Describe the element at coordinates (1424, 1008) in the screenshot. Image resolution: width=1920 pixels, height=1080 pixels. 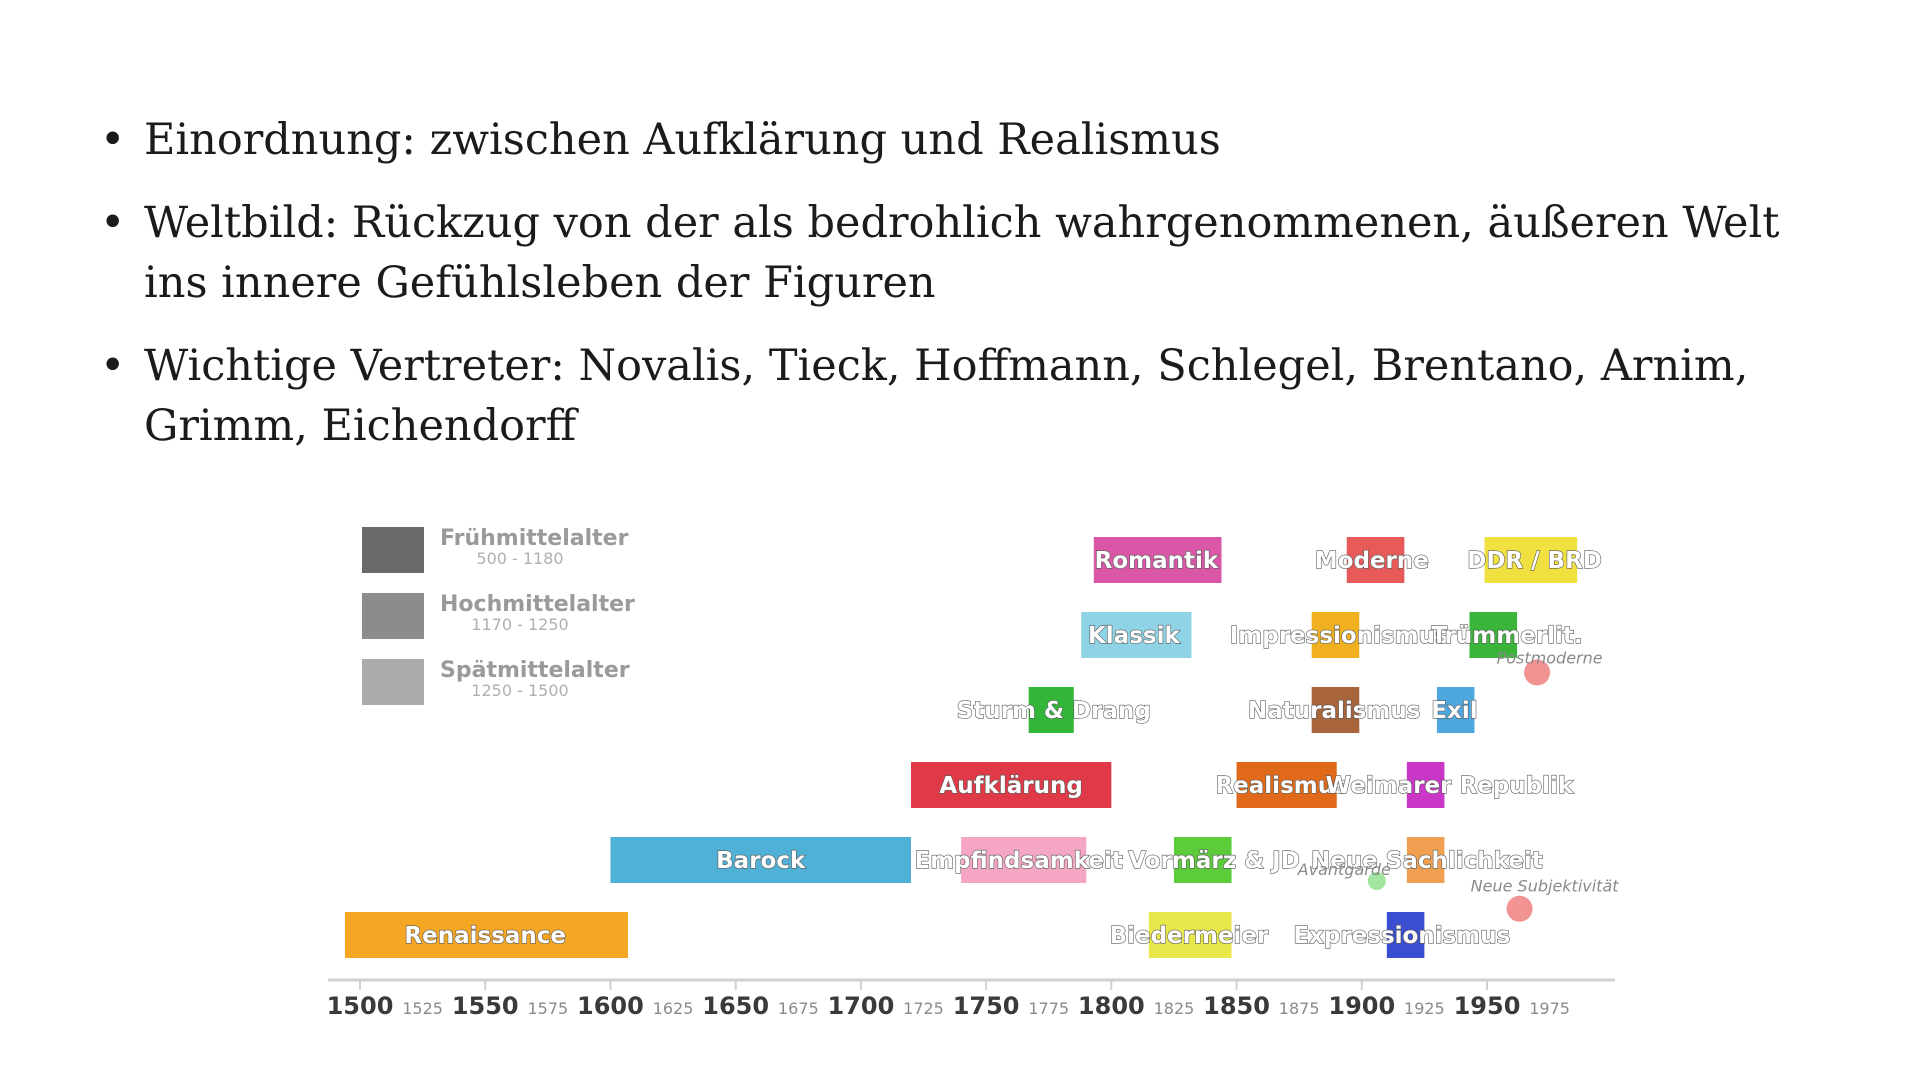
I see `tick-label-minor: 1925` at that location.